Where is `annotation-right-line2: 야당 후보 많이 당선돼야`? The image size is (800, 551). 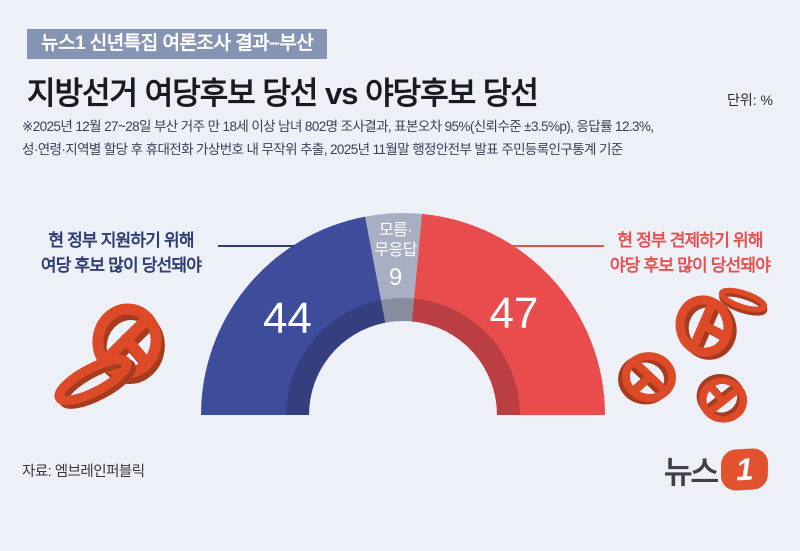 annotation-right-line2: 야당 후보 많이 당선돼야 is located at coordinates (690, 265).